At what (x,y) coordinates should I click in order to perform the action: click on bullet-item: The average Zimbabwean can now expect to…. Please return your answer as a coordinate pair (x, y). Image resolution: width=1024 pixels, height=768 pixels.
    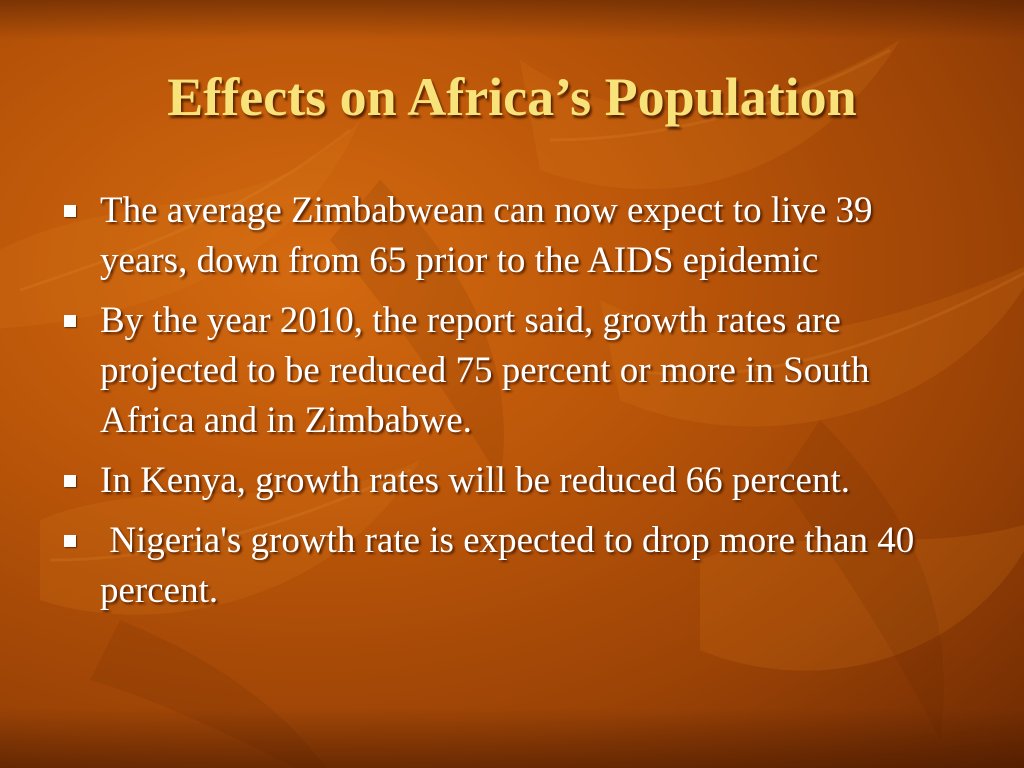
    Looking at the image, I should click on (514, 236).